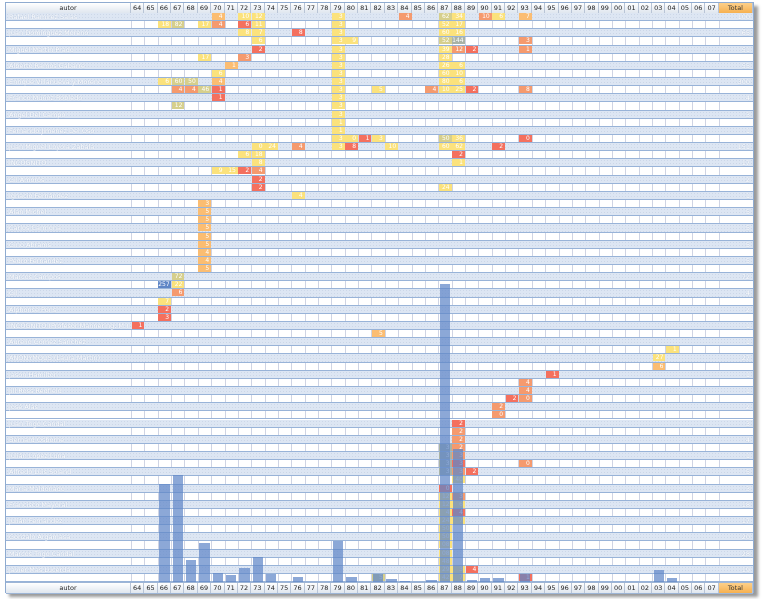 This screenshot has width=762, height=599. Describe the element at coordinates (379, 366) in the screenshot. I see `author-subrow: 6` at that location.